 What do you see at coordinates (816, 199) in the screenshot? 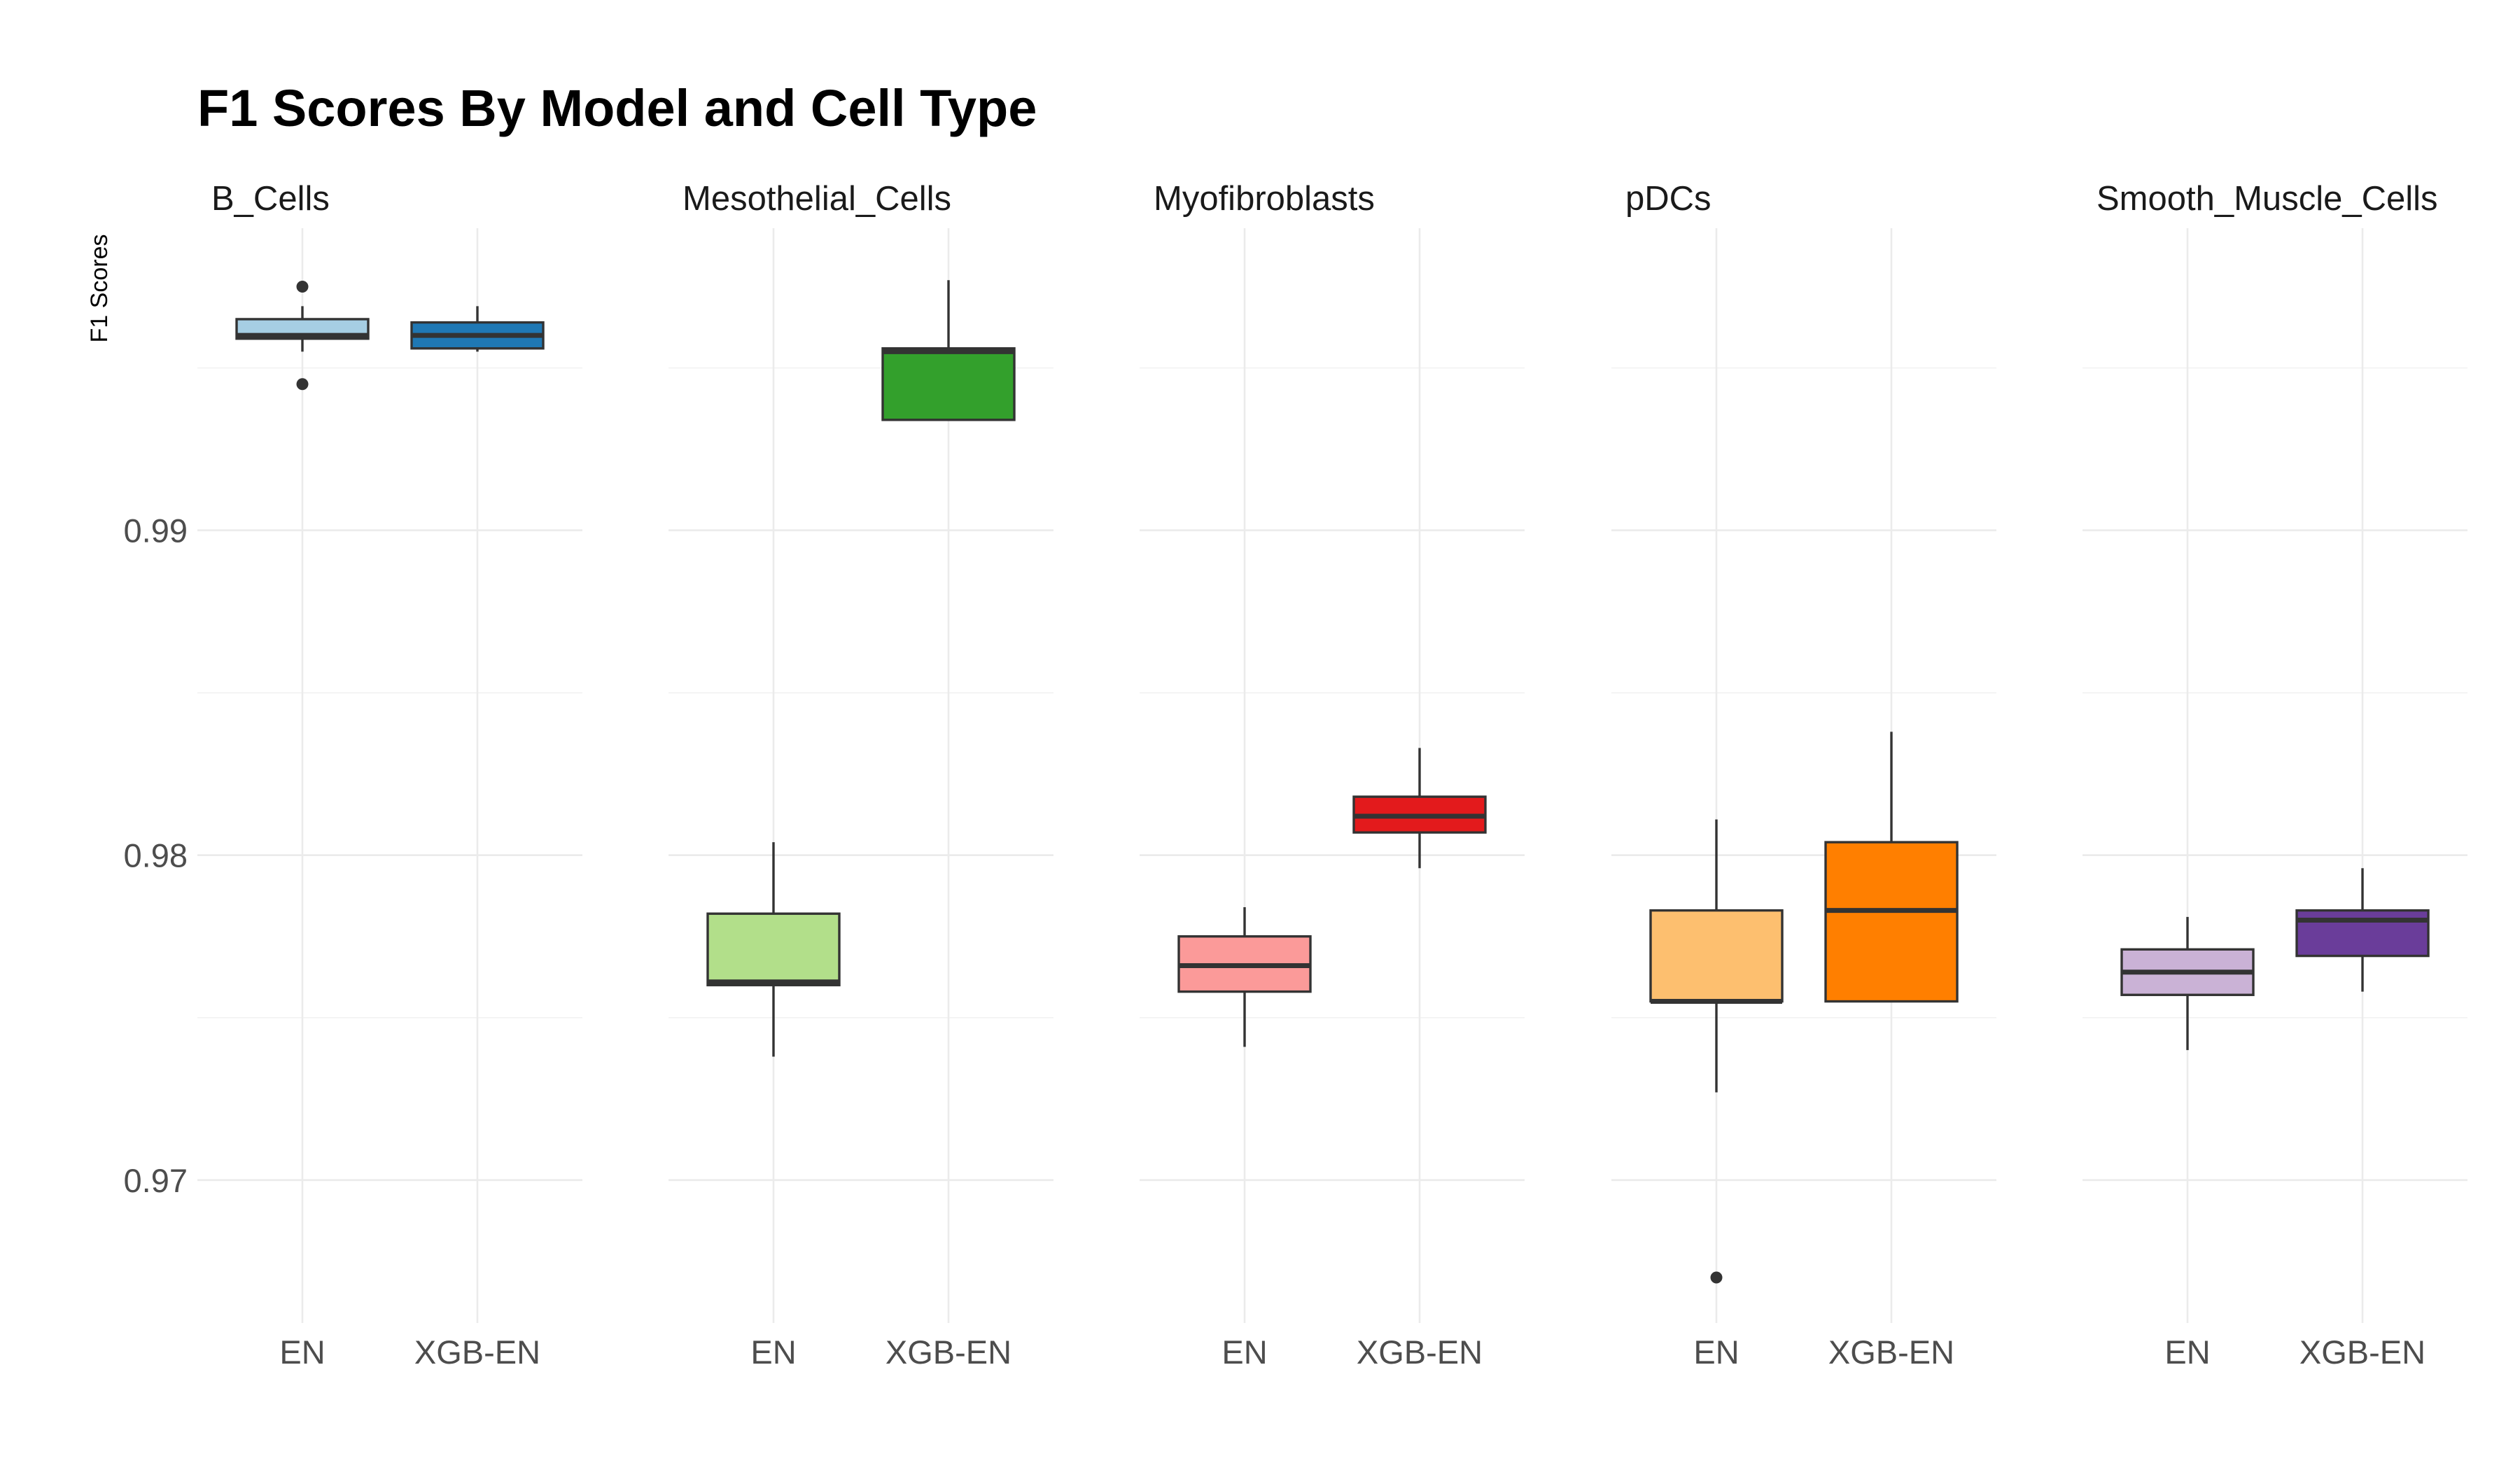
I see `facet-label: Mesothelial_Cells` at bounding box center [816, 199].